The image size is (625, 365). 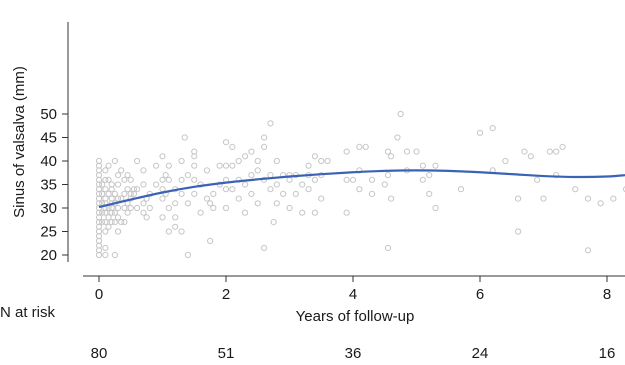 I want to click on y-tick-label: 45, so click(x=48, y=138).